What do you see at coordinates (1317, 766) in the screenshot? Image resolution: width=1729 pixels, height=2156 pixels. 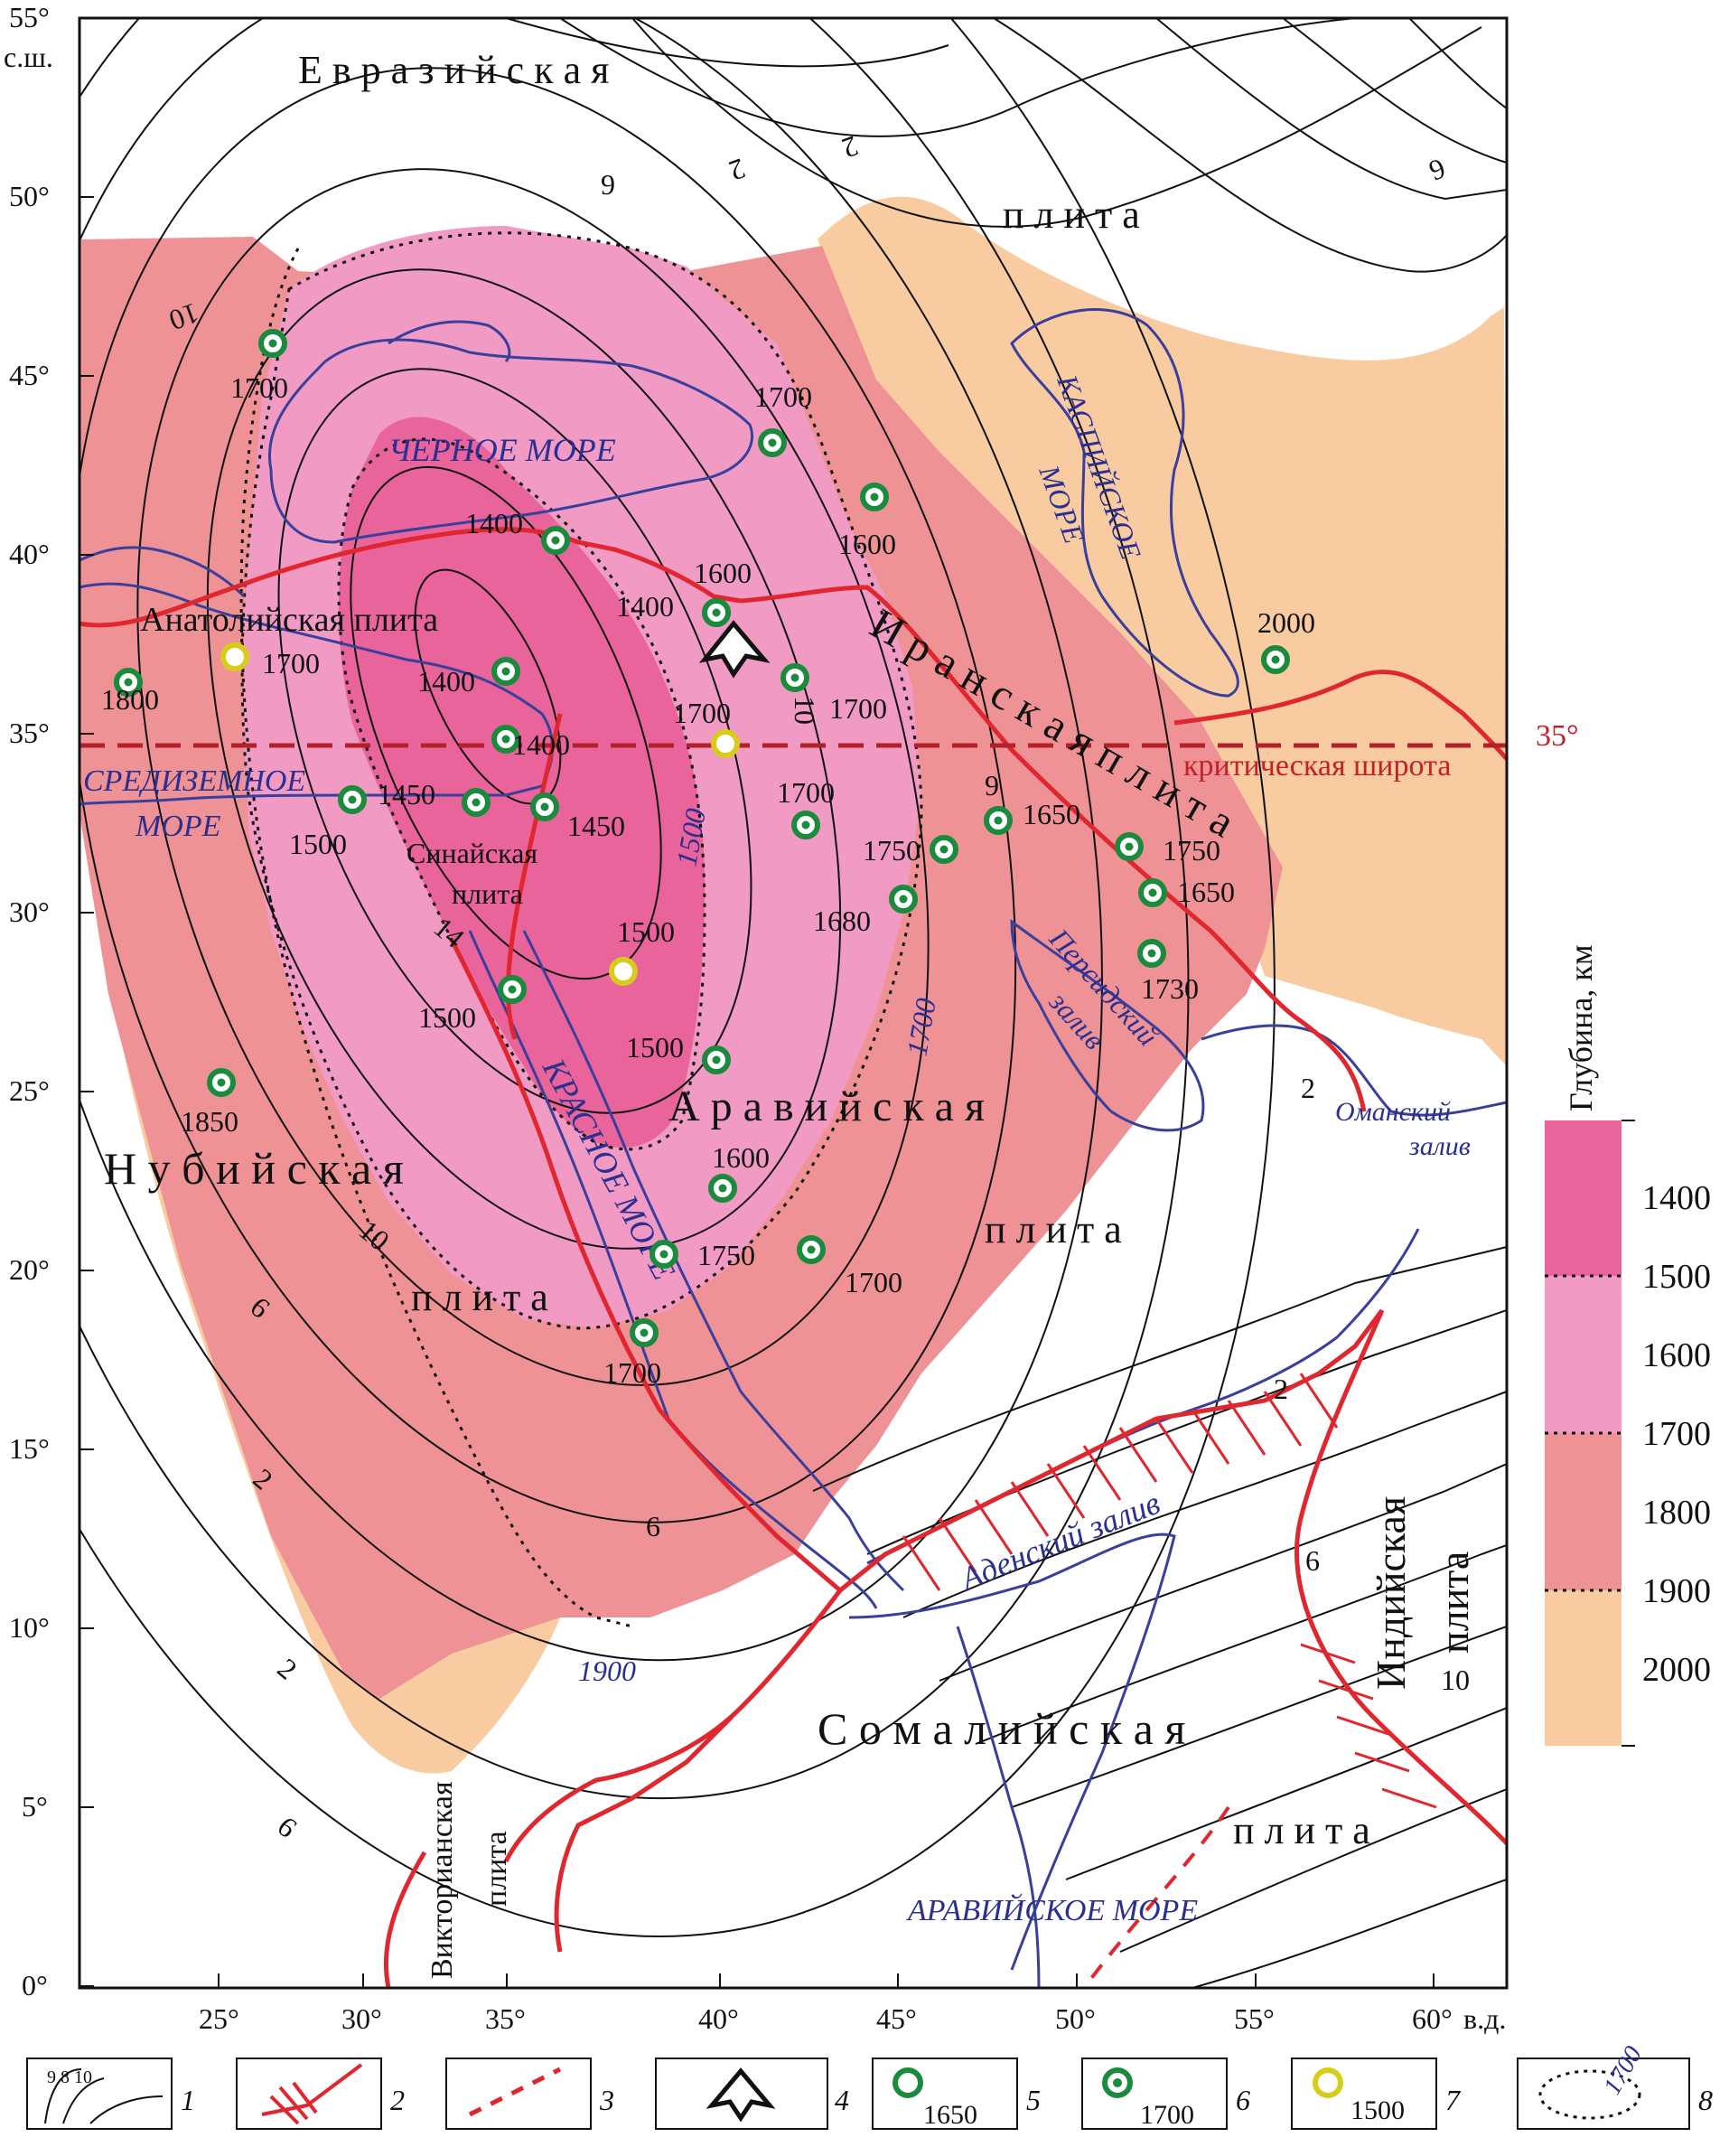 I see `critical-latitude-label: критическая широта` at bounding box center [1317, 766].